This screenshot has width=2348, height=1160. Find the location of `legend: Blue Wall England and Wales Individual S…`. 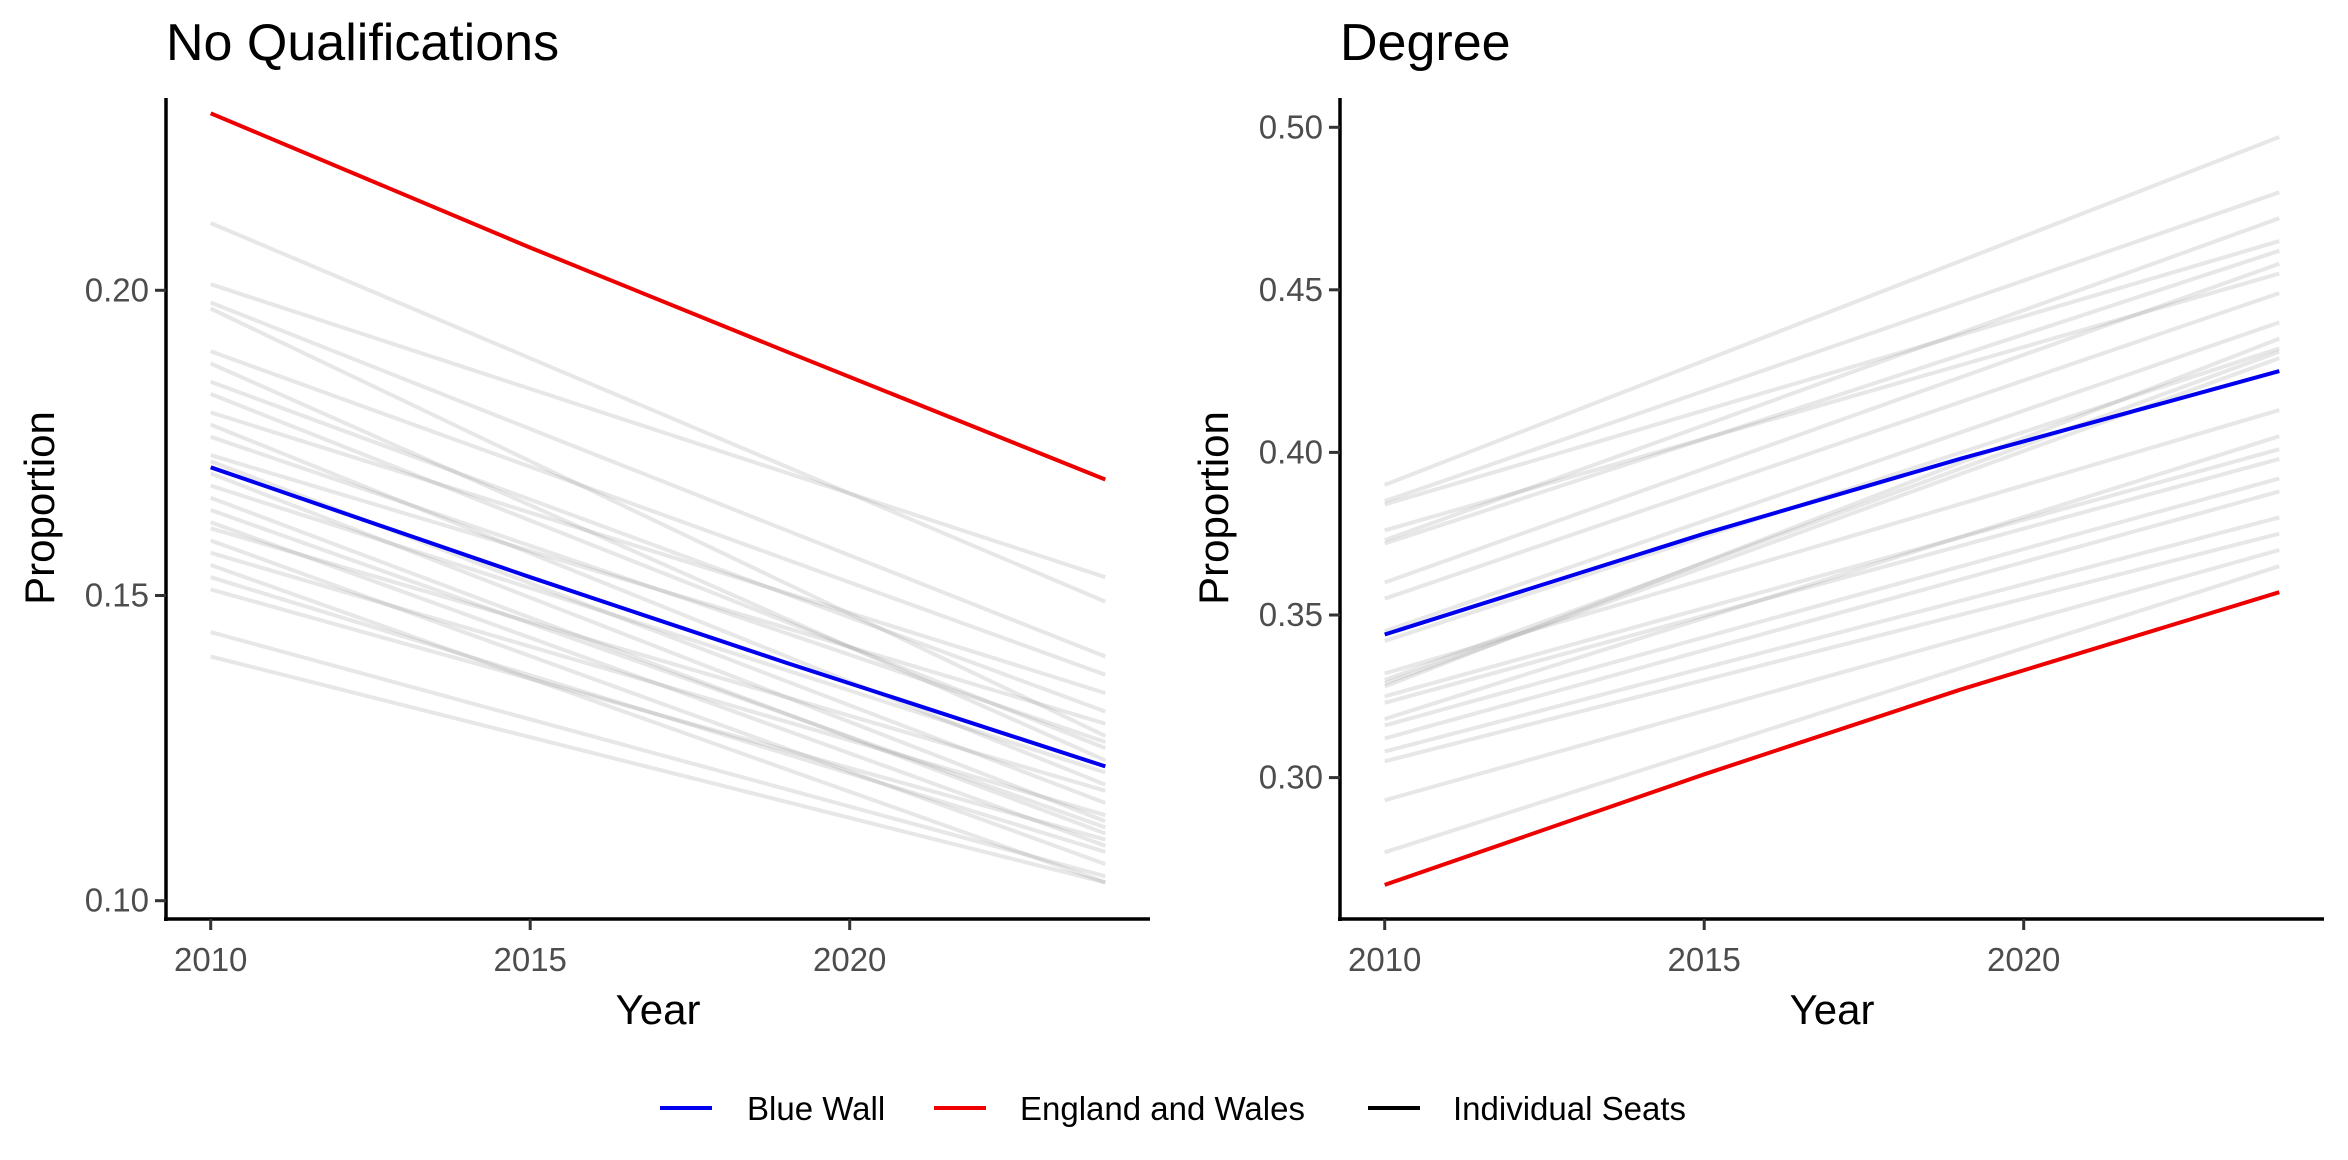

legend: Blue Wall England and Wales Individual S… is located at coordinates (1173, 1108).